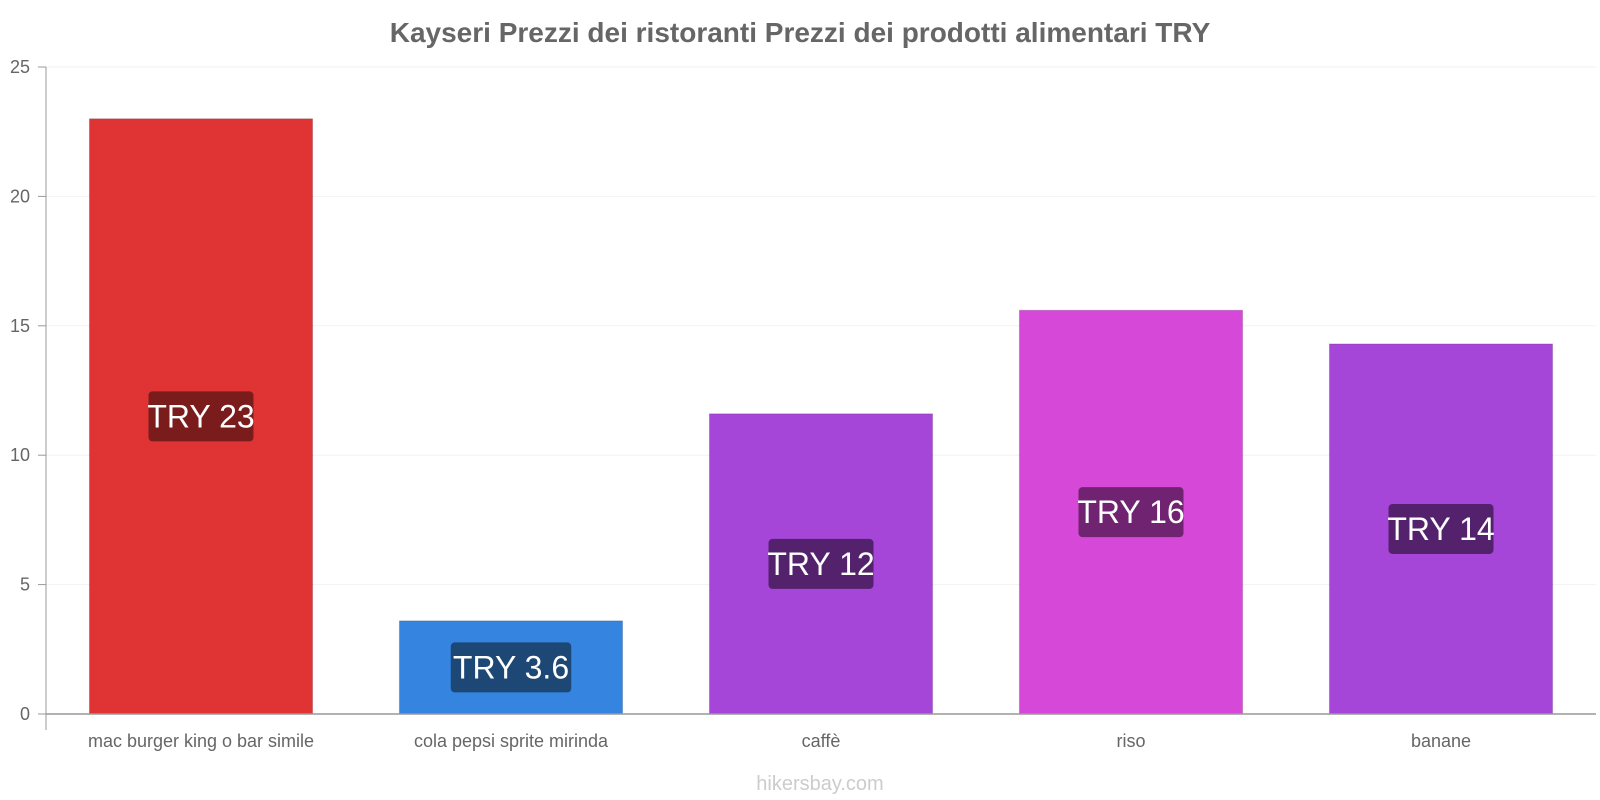 This screenshot has width=1600, height=800. I want to click on data-label: TRY 16, so click(1130, 512).